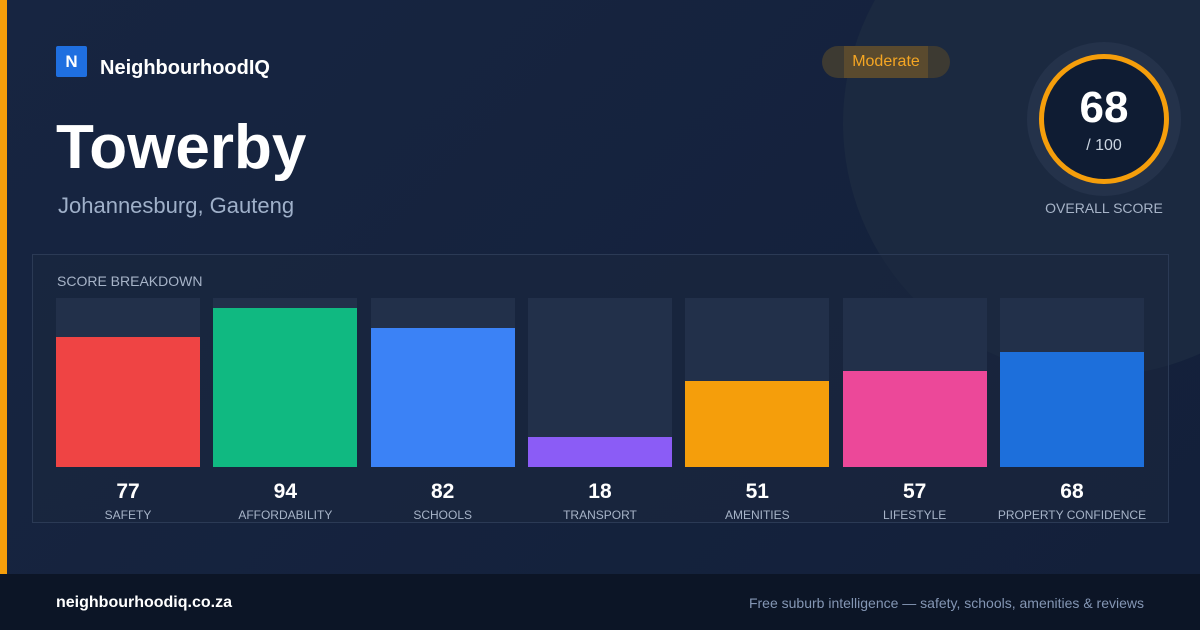 Image resolution: width=1200 pixels, height=630 pixels. What do you see at coordinates (914, 491) in the screenshot?
I see `bar-value-label: 57` at bounding box center [914, 491].